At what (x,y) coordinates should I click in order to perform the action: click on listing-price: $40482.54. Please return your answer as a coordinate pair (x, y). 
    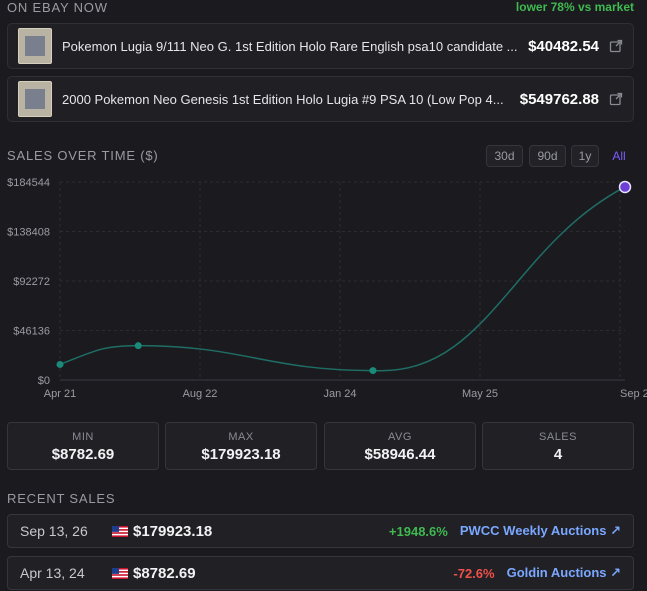
    Looking at the image, I should click on (563, 46).